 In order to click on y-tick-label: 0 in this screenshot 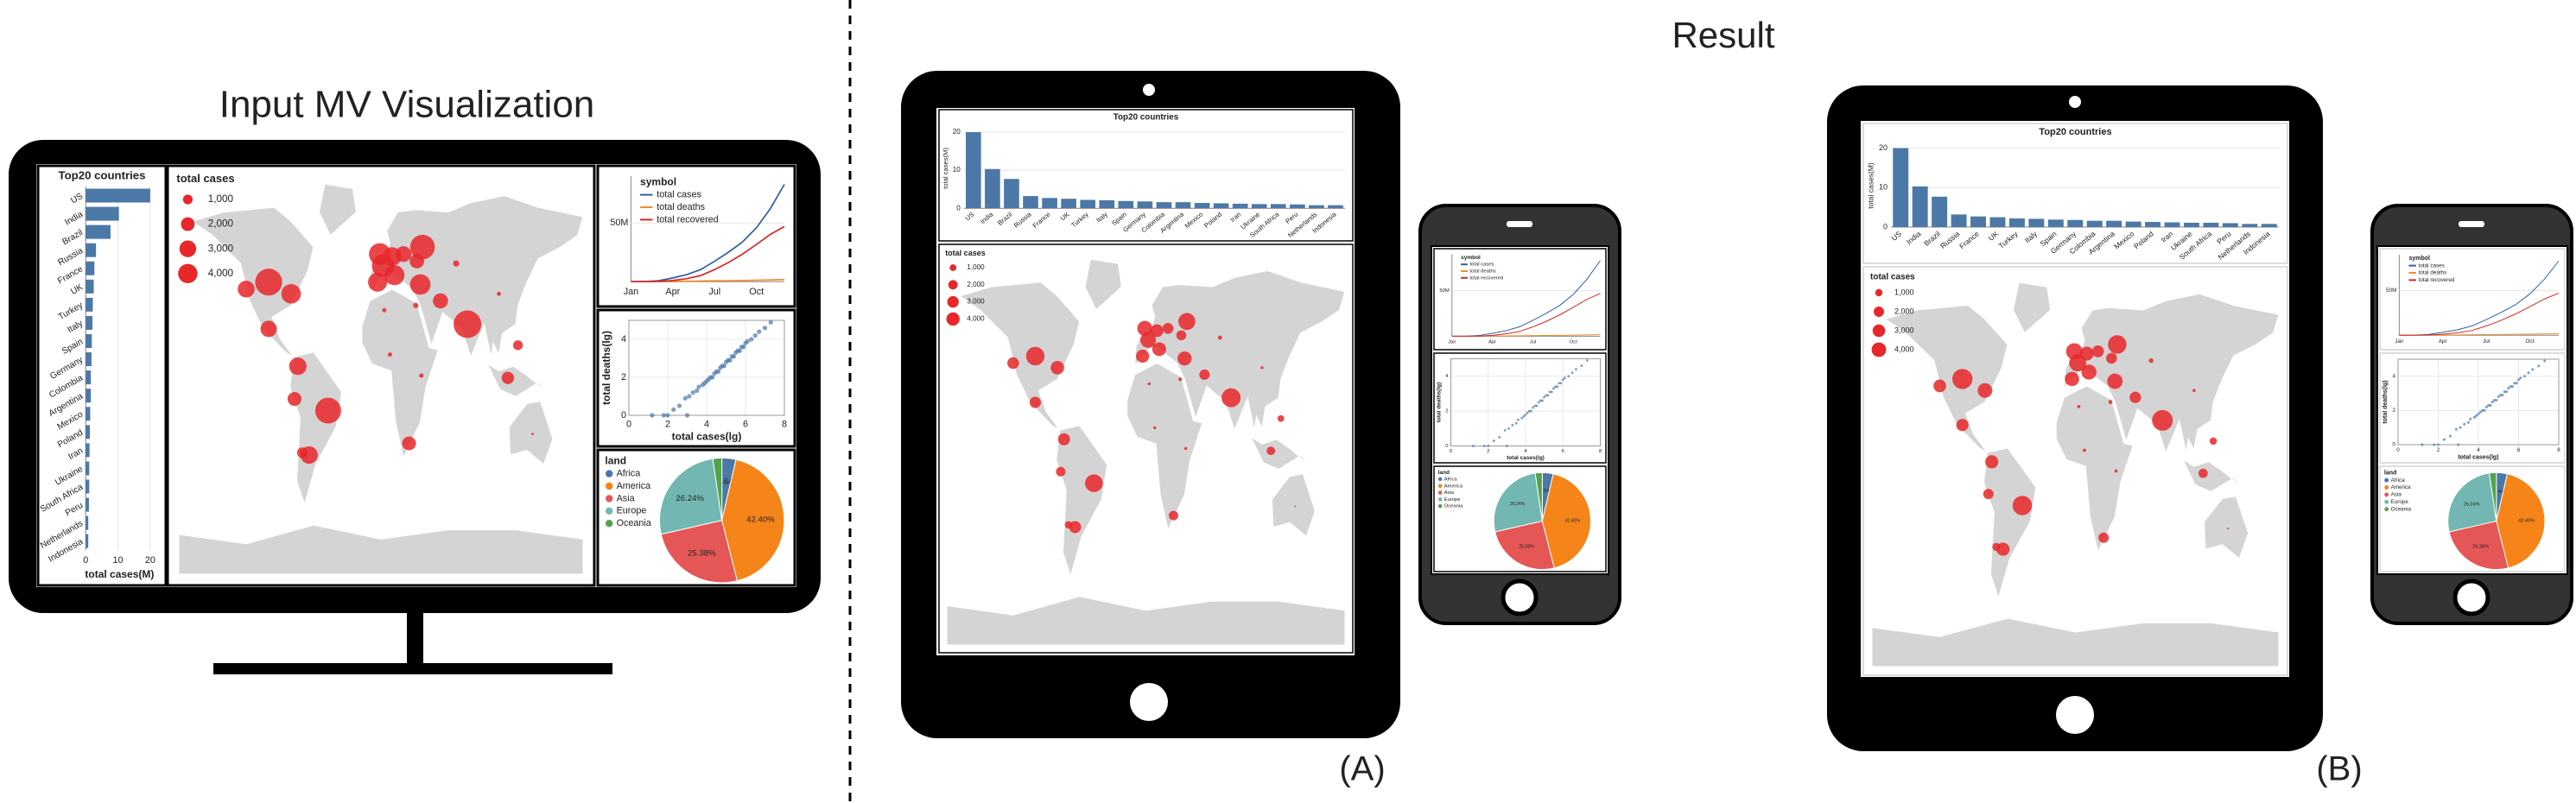, I will do `click(623, 415)`.